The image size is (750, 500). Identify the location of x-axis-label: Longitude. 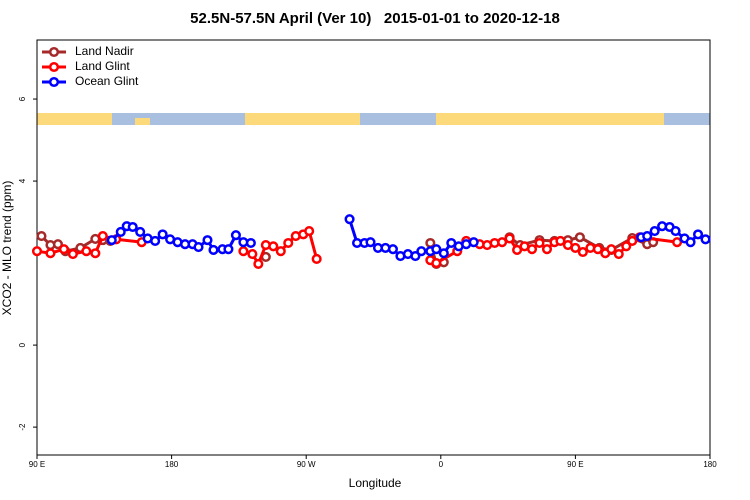
(375, 483).